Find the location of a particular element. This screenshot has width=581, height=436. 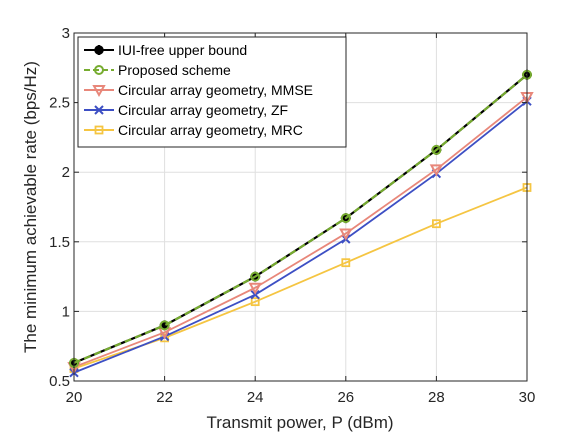

legend-label: Proposed scheme is located at coordinates (174, 70).